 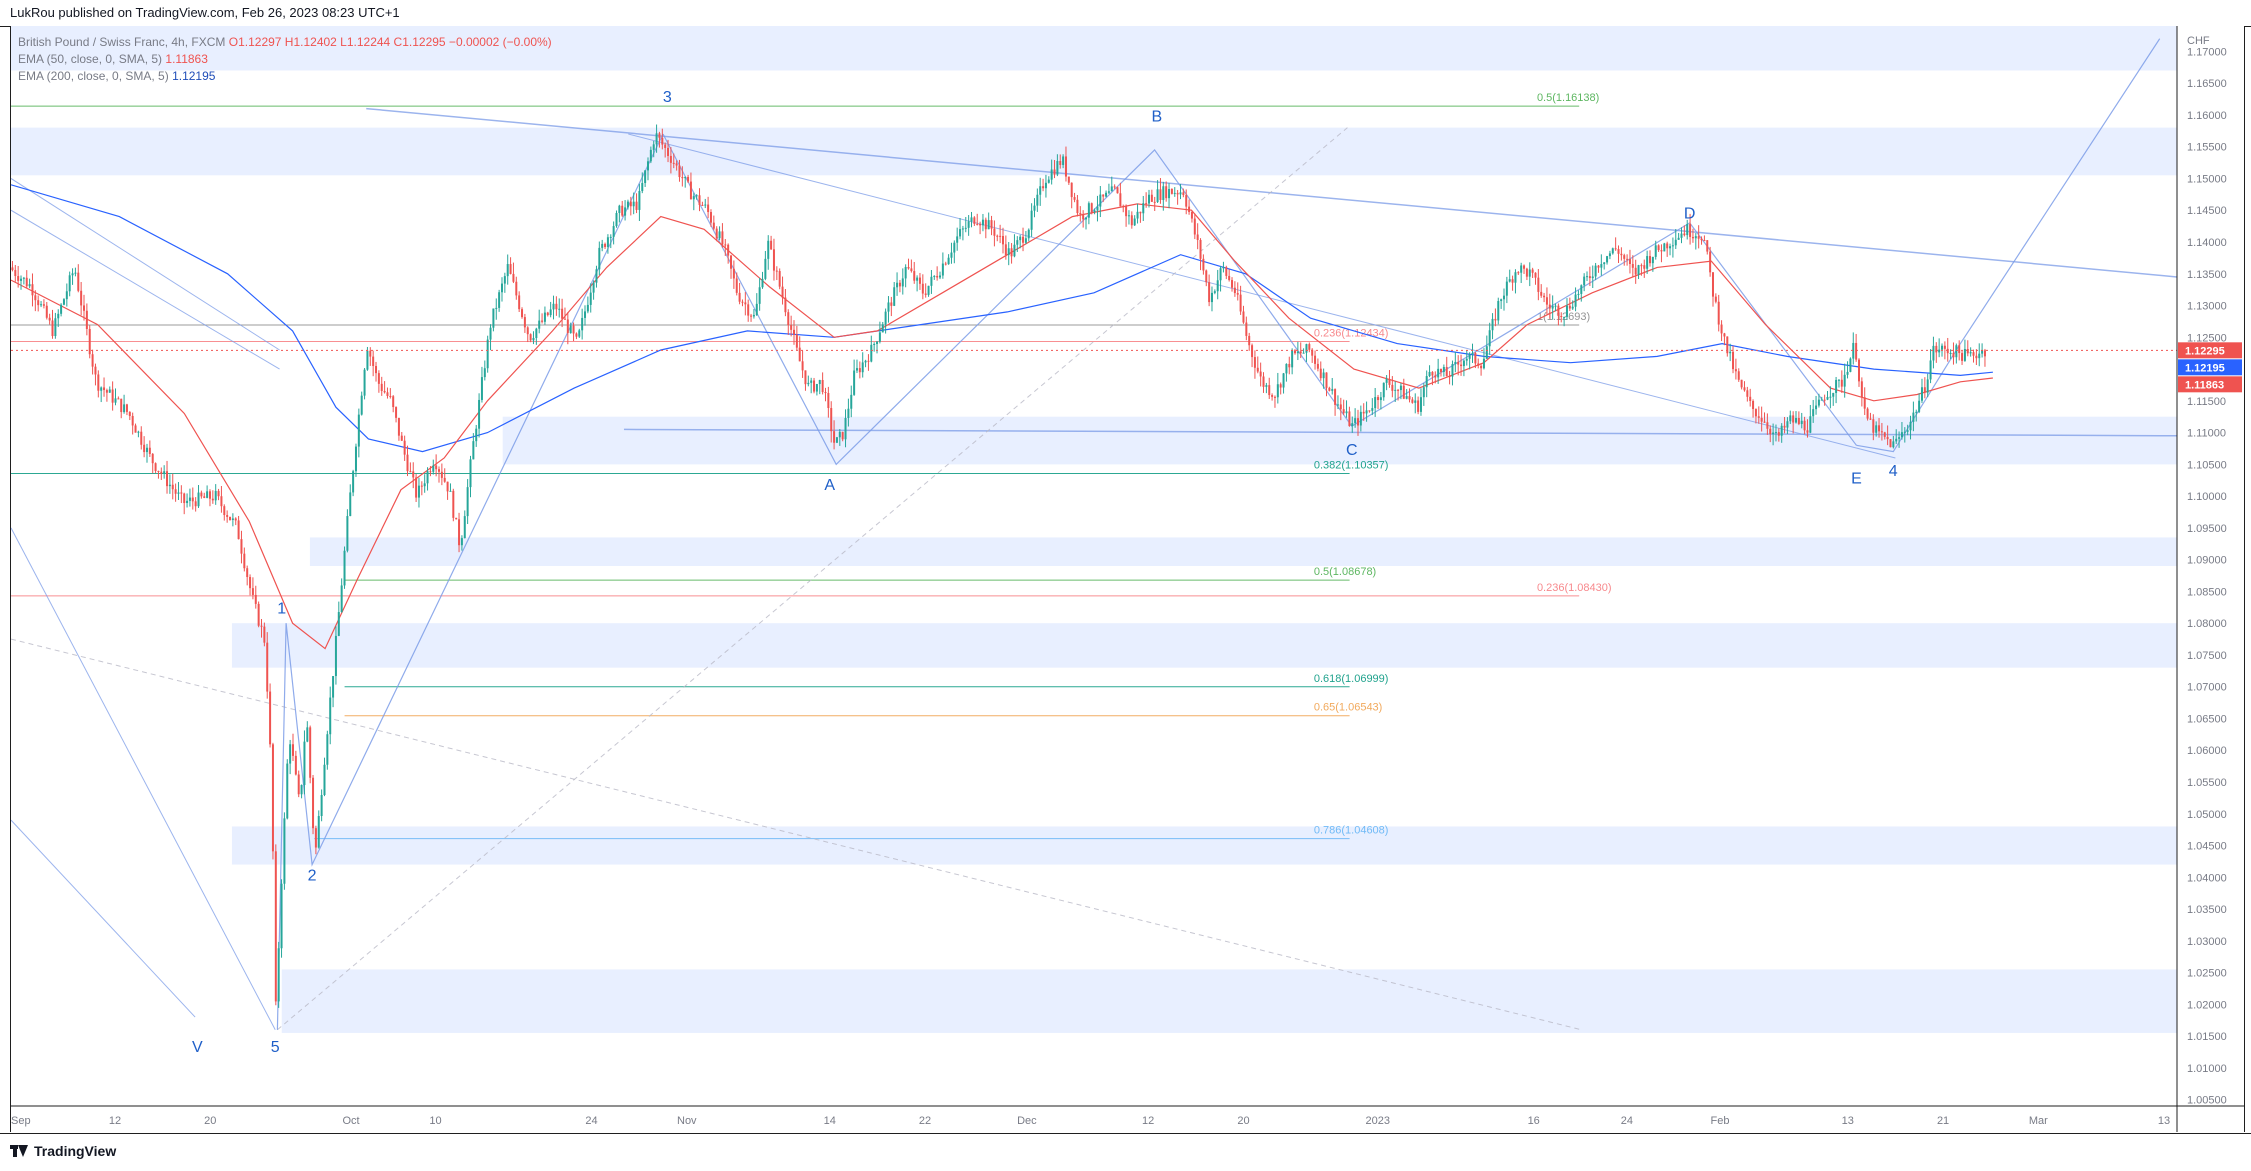 I want to click on price-axis-bg, so click(x=2210, y=579).